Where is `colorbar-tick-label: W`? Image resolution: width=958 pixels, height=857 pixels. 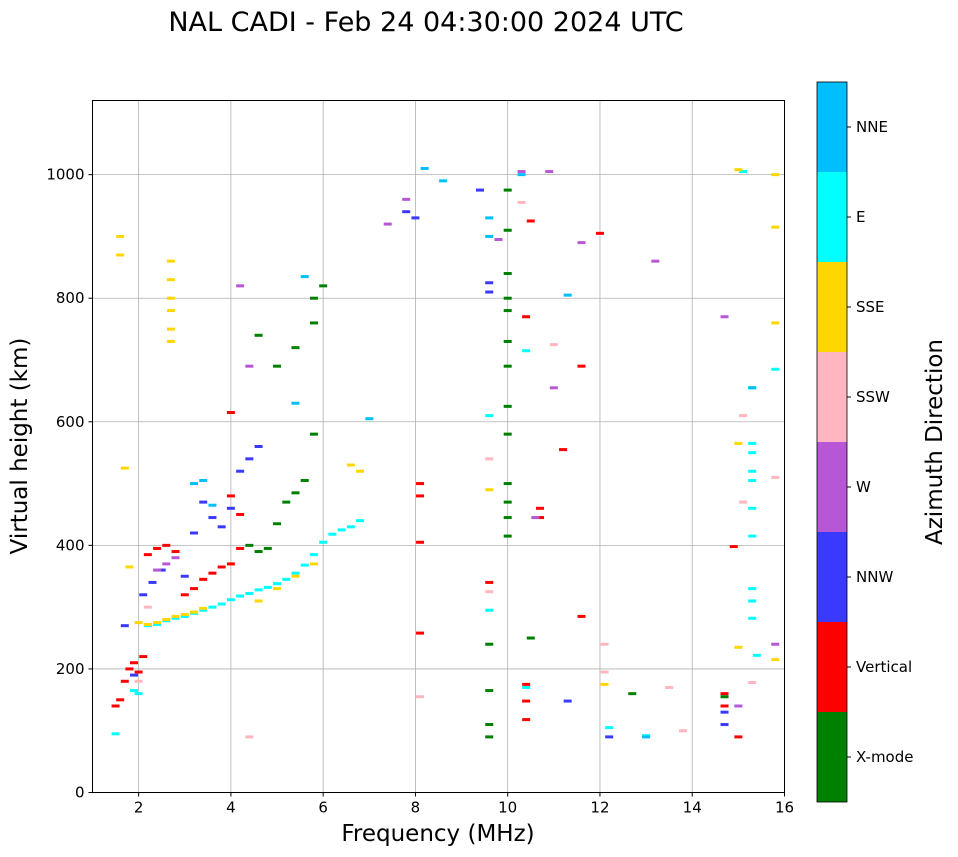
colorbar-tick-label: W is located at coordinates (863, 487).